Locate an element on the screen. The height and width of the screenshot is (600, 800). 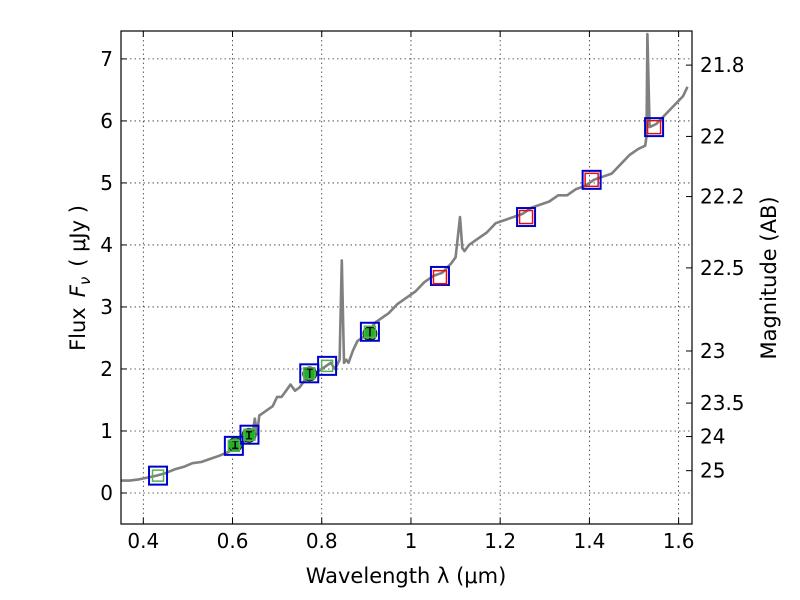
y-tick-label: 1 is located at coordinates (106, 431).